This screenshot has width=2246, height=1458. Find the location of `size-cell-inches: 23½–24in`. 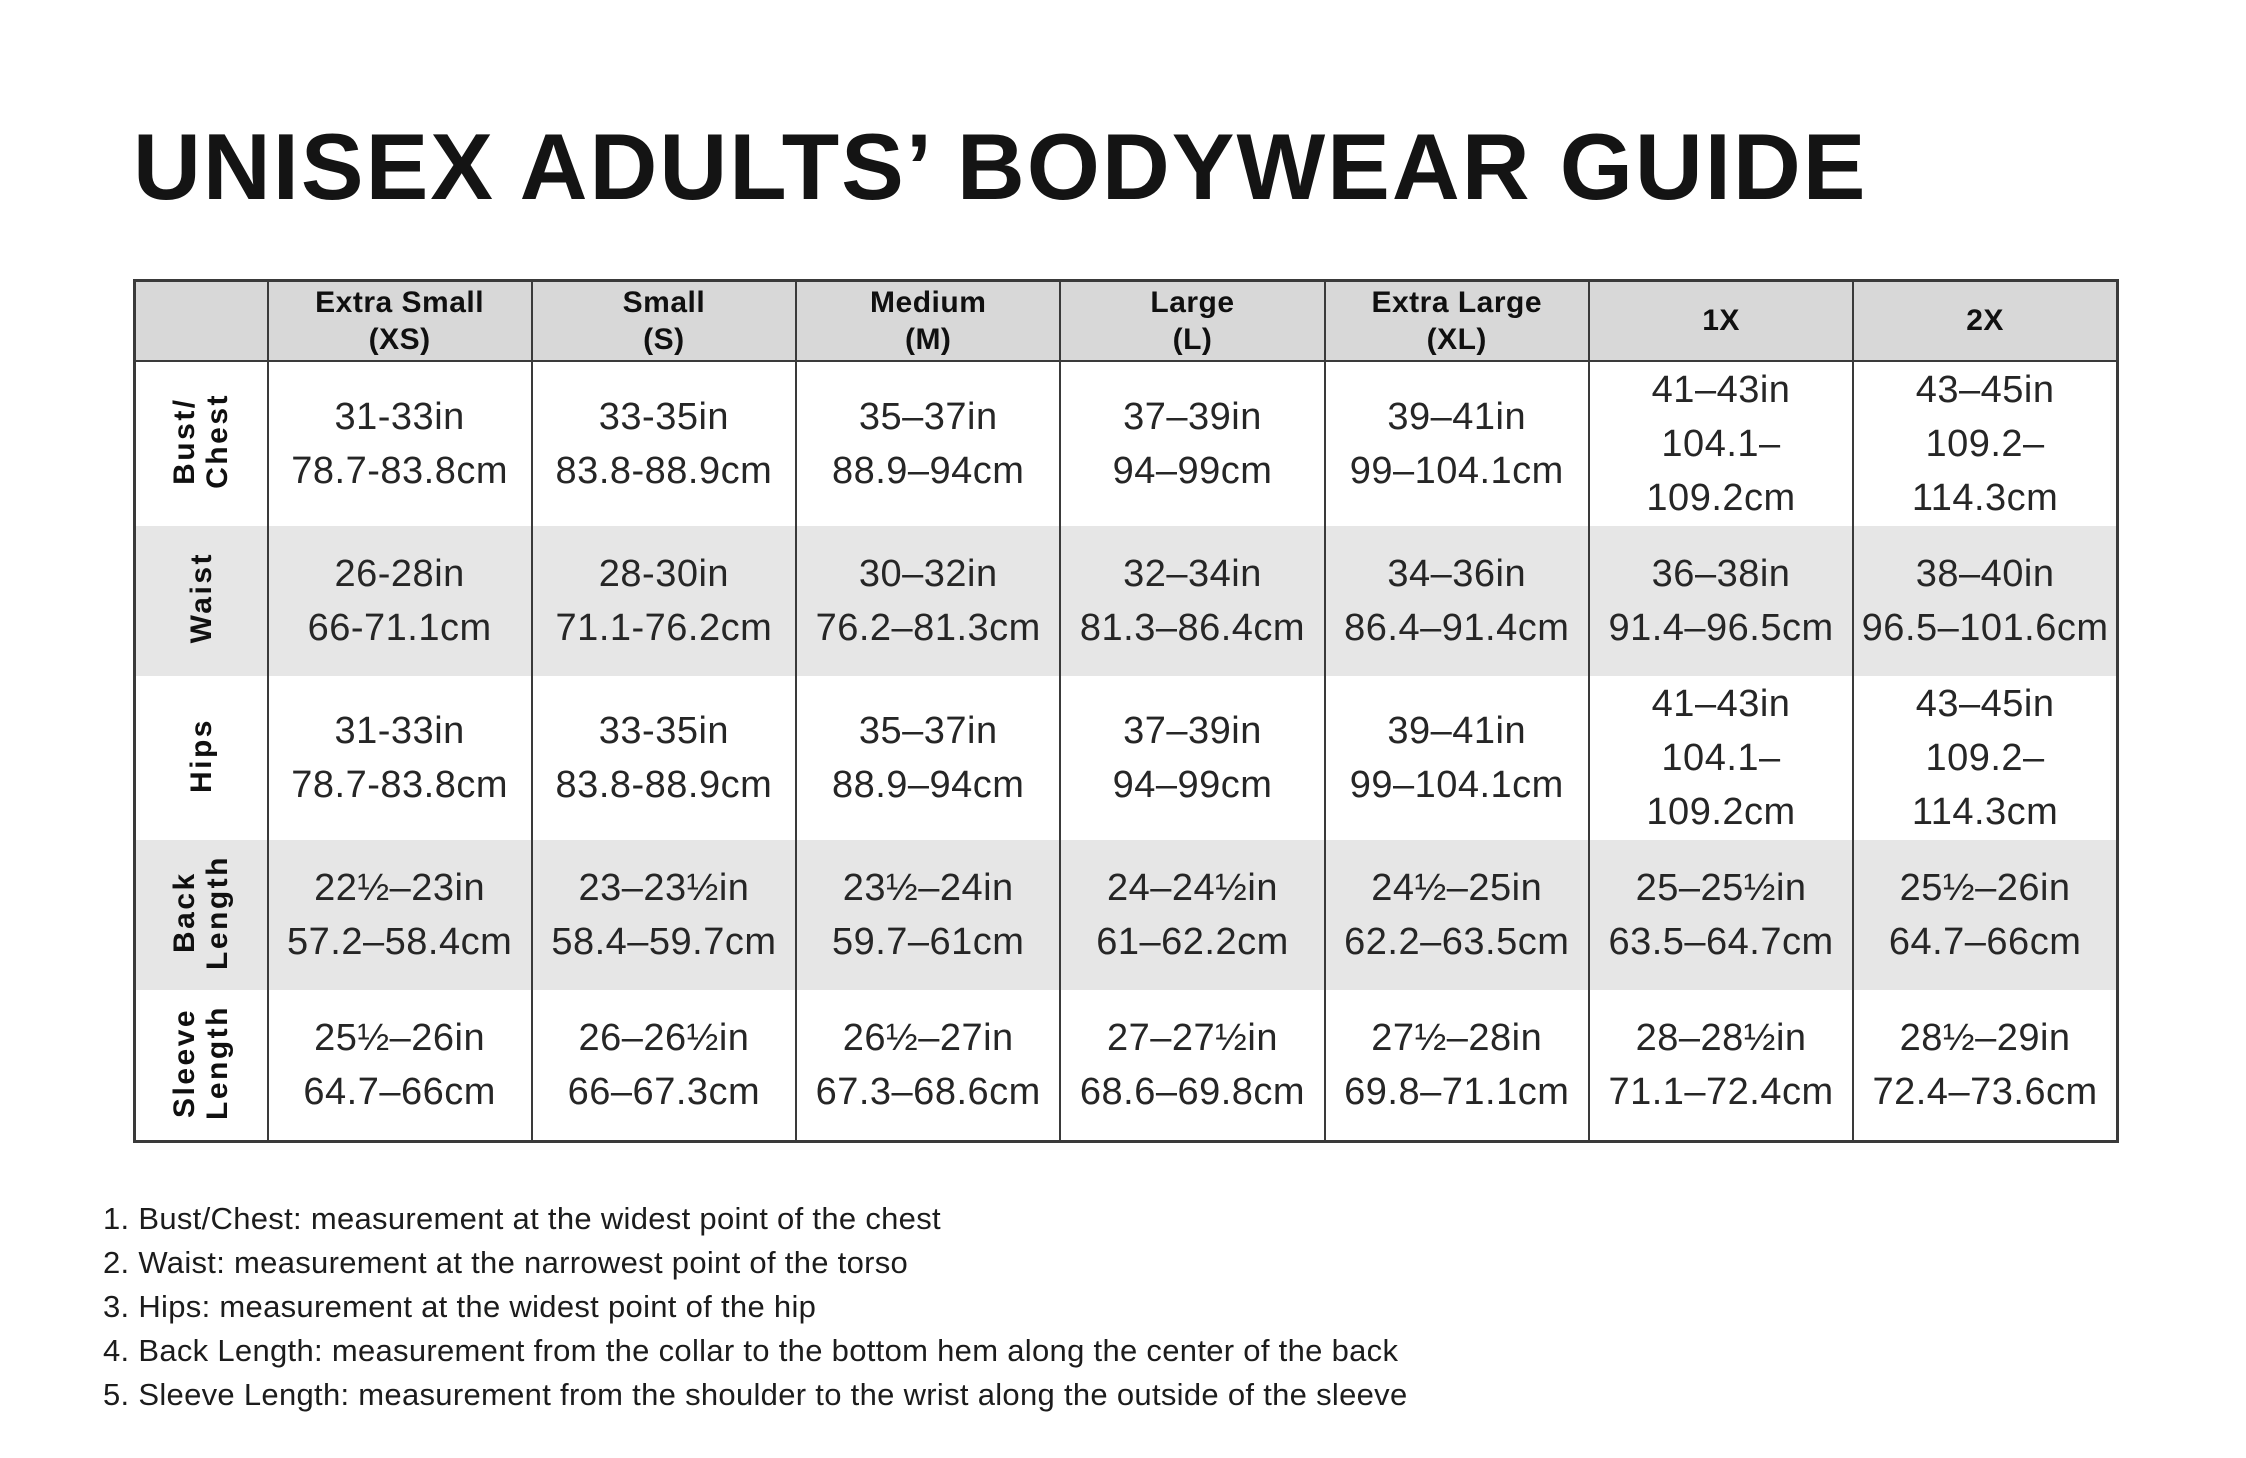

size-cell-inches: 23½–24in is located at coordinates (928, 887).